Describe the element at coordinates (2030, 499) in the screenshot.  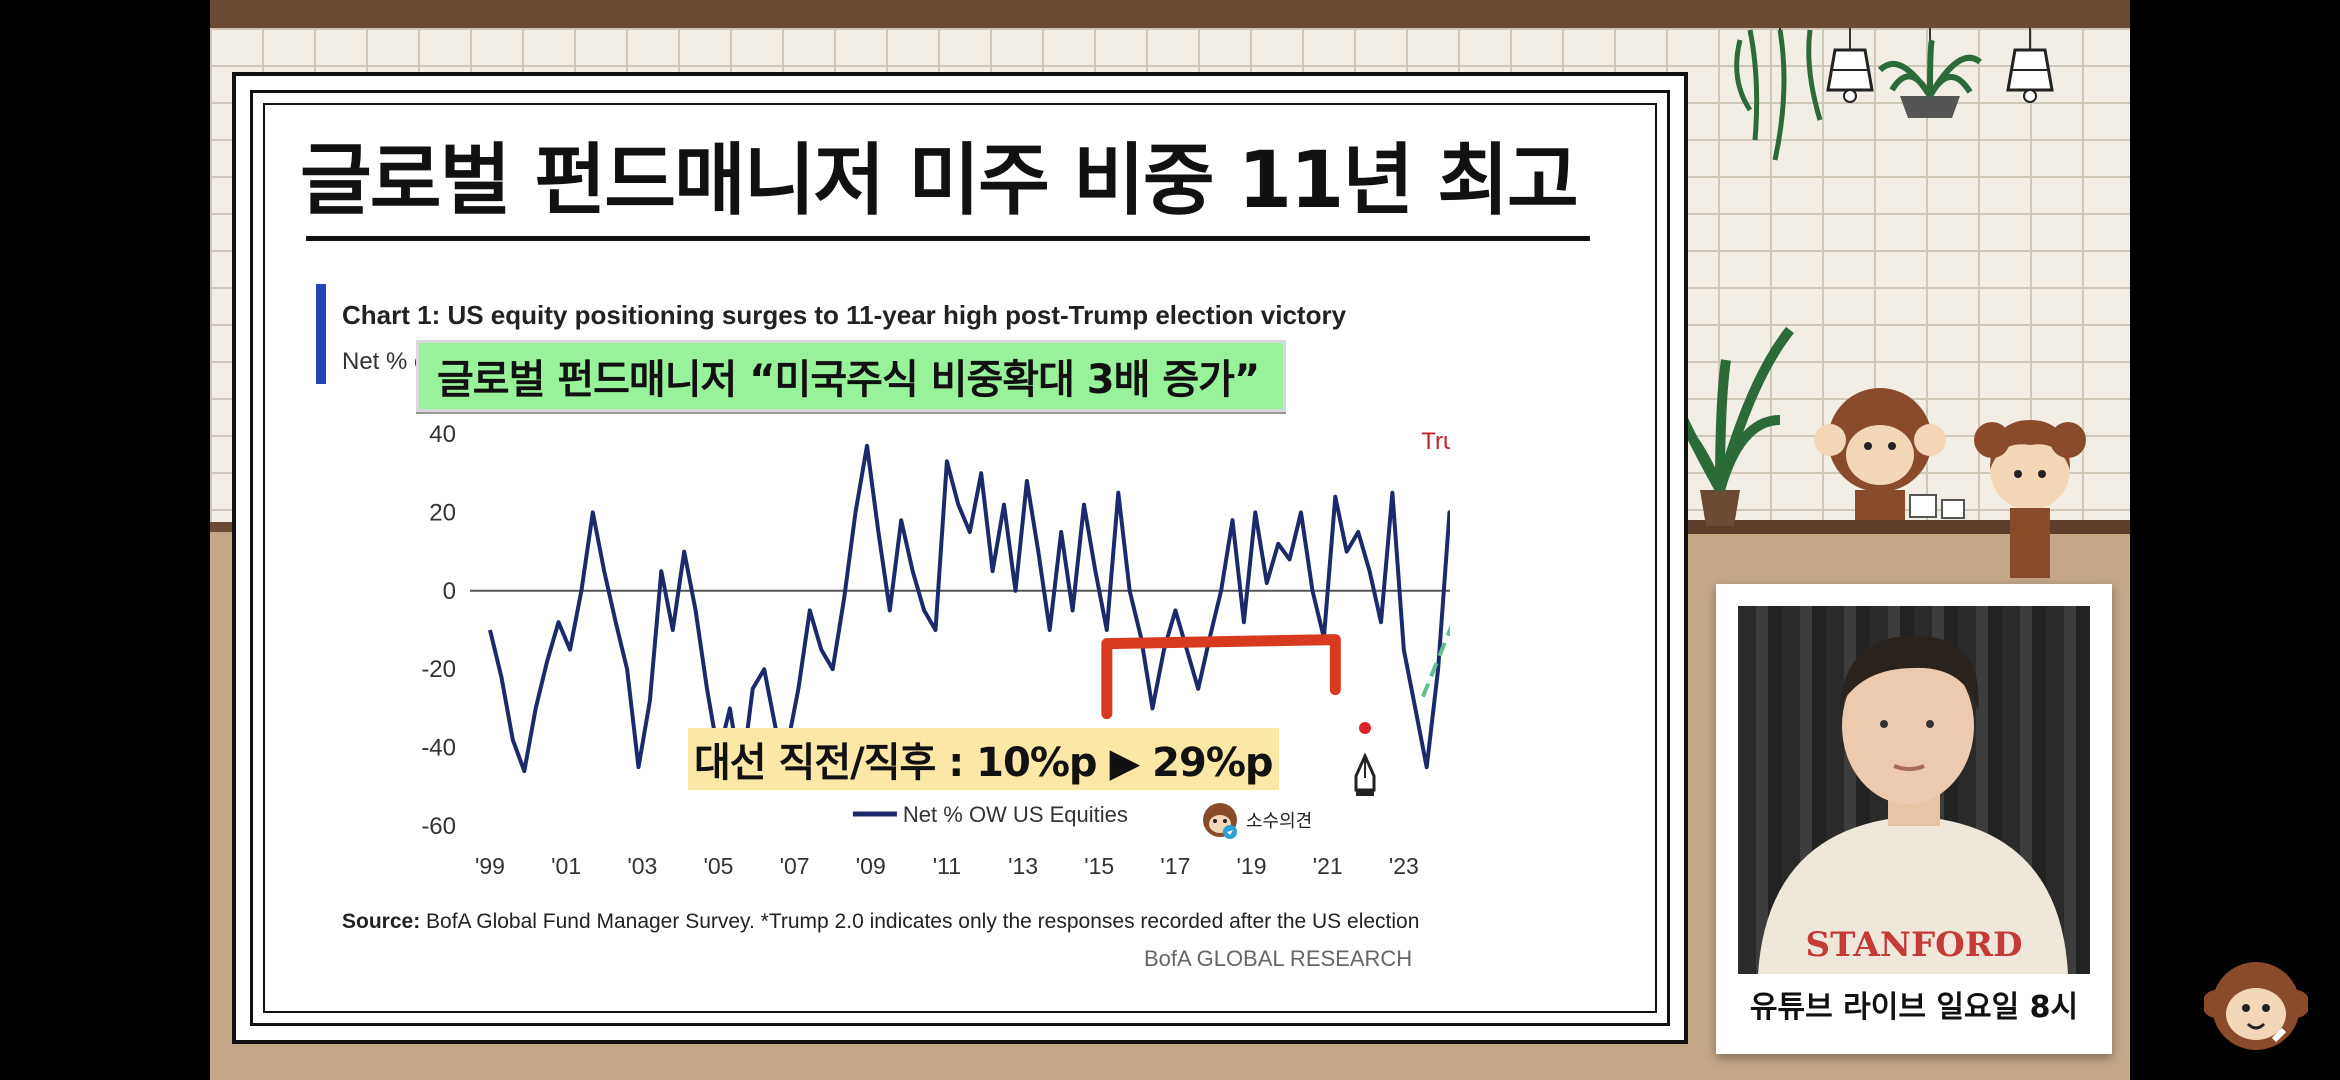
I see `girl-character-icon` at that location.